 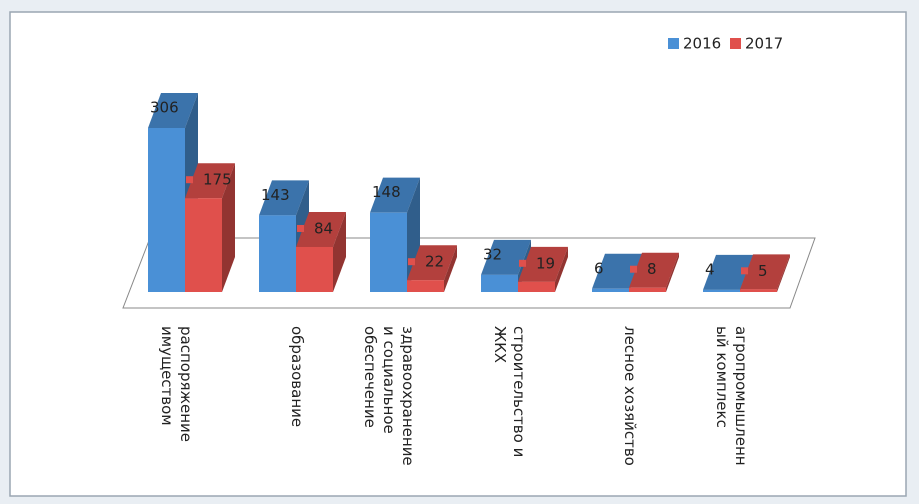 What do you see at coordinates (599, 268) in the screenshot?
I see `data-label: 6` at bounding box center [599, 268].